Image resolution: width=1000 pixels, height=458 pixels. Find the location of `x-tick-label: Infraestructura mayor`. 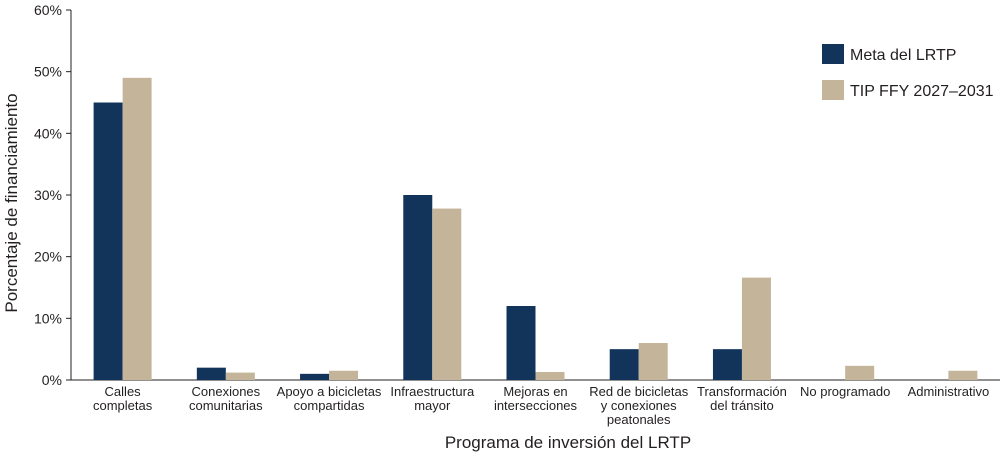

x-tick-label: Infraestructura mayor is located at coordinates (432, 398).